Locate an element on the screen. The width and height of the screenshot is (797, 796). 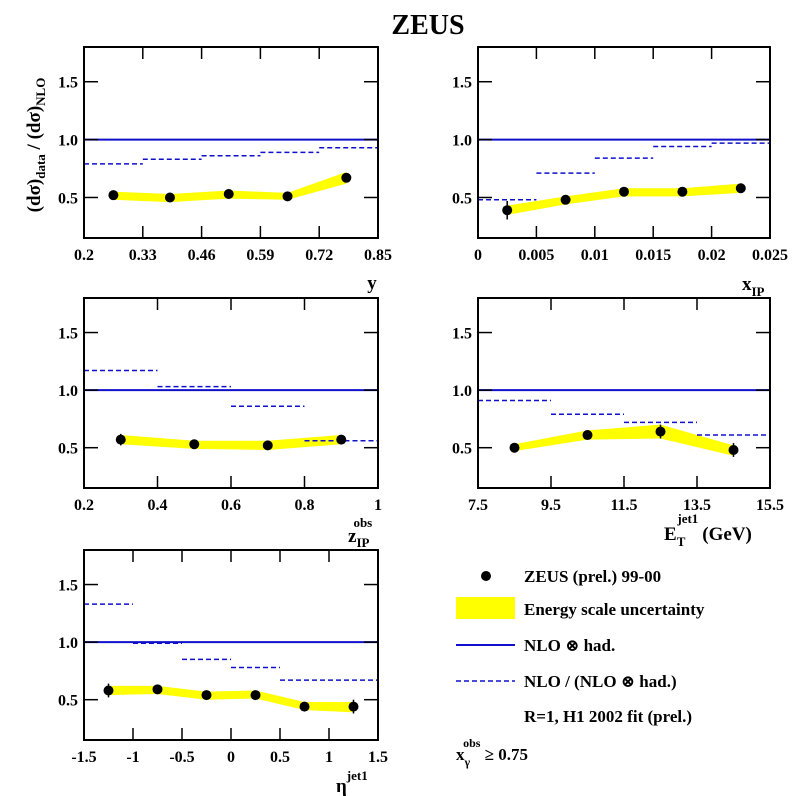
ytick-label-y-1: 1.0 is located at coordinates (68, 141).